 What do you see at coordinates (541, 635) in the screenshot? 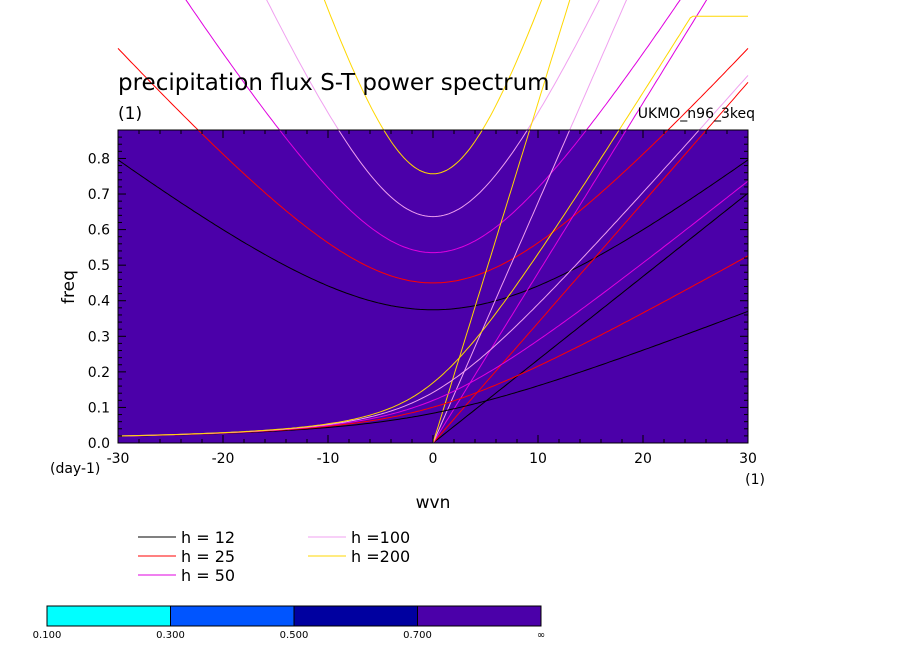
I see `colorbar-label: ∞` at bounding box center [541, 635].